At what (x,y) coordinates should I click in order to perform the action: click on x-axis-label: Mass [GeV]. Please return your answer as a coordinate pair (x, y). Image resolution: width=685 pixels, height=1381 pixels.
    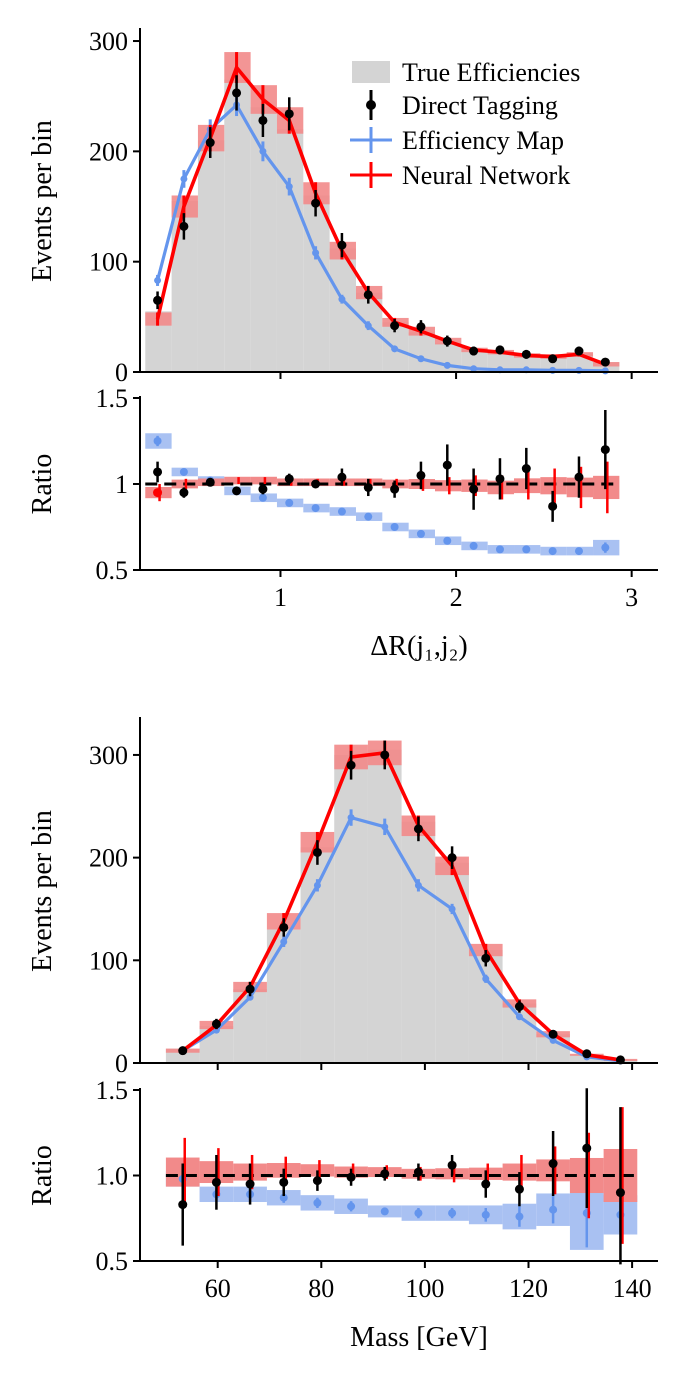
    Looking at the image, I should click on (419, 1337).